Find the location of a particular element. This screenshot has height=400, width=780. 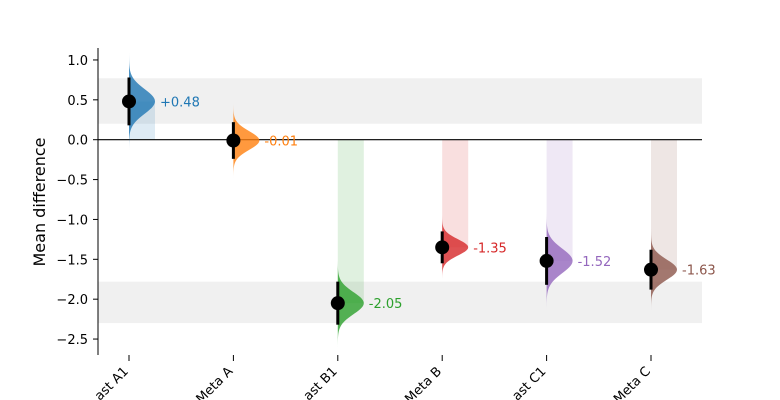

y-tick-label-7: −2.5 is located at coordinates (72, 340).